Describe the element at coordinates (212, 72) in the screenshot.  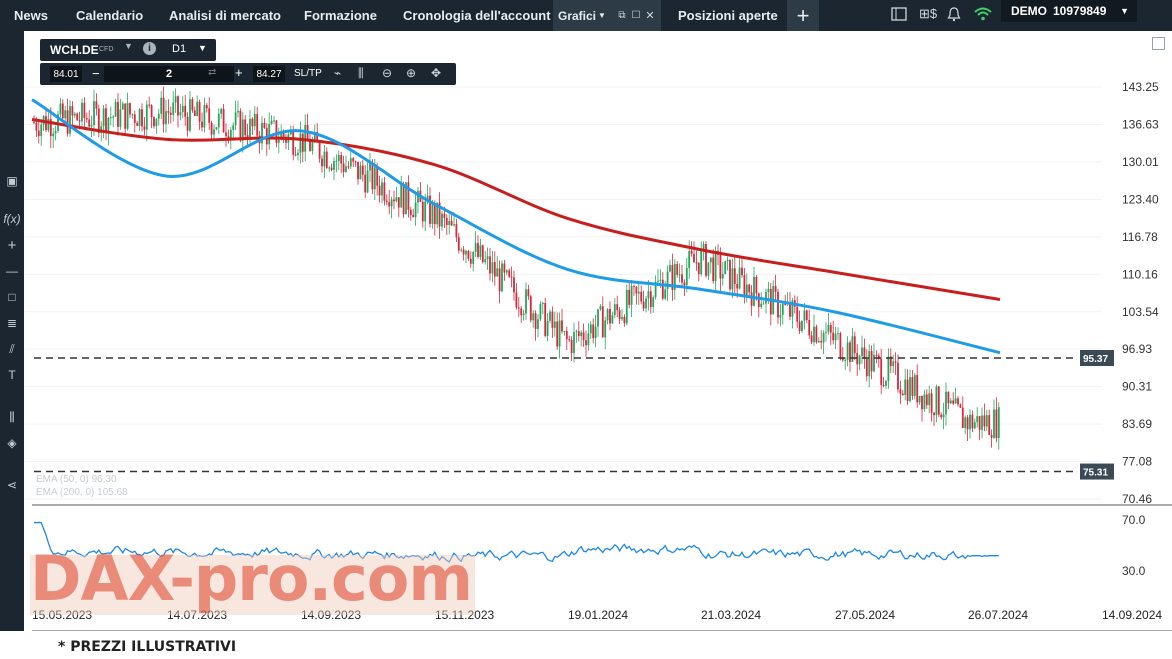
I see `swap-icon: ⇄` at that location.